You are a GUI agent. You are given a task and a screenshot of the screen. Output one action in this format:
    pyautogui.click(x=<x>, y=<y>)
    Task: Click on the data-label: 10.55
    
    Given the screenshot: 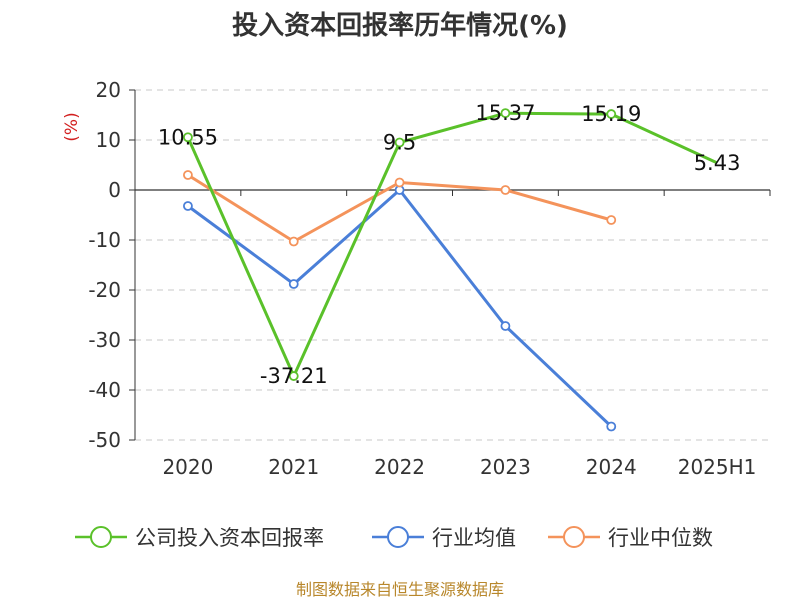 What is the action you would take?
    pyautogui.click(x=188, y=137)
    